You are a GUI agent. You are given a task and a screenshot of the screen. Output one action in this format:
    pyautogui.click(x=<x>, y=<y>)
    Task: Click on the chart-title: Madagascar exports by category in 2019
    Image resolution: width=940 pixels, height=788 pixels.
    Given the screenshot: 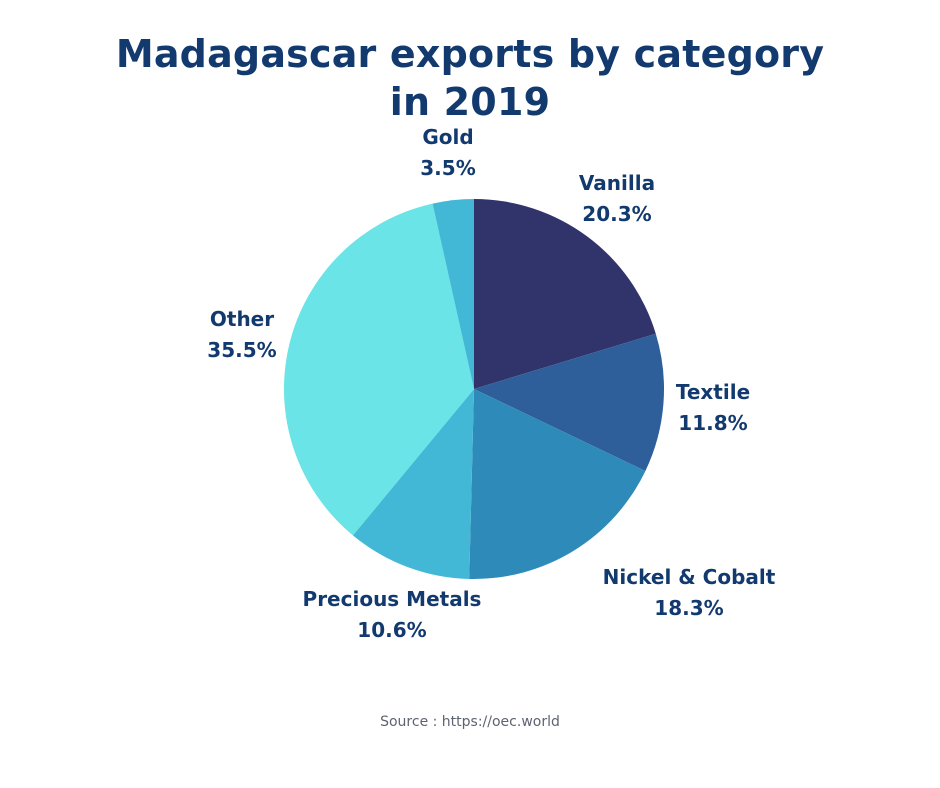 What is the action you would take?
    pyautogui.click(x=470, y=78)
    